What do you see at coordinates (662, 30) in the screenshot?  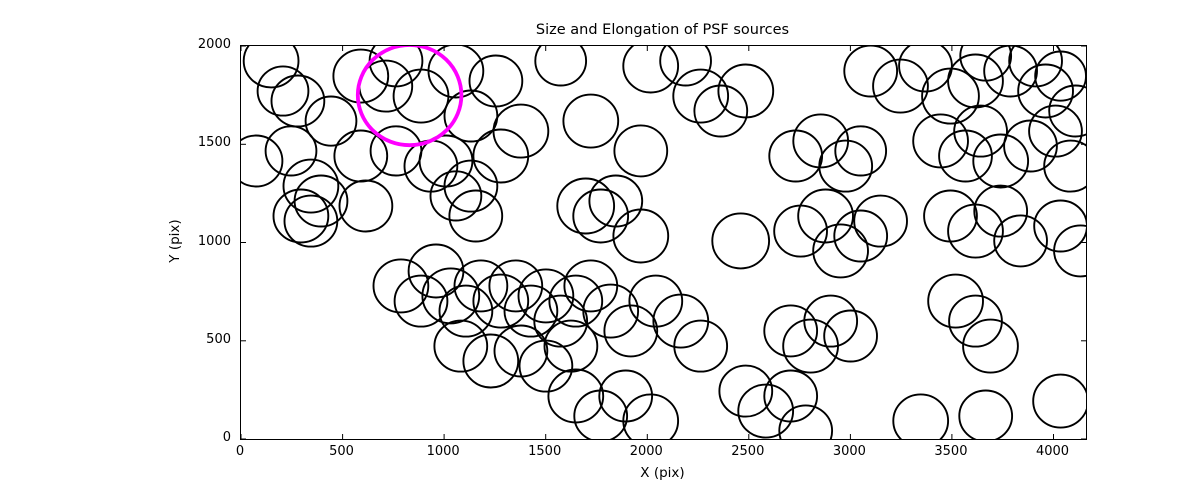 I see `plot-title: Size and Elongation of PSF sources` at bounding box center [662, 30].